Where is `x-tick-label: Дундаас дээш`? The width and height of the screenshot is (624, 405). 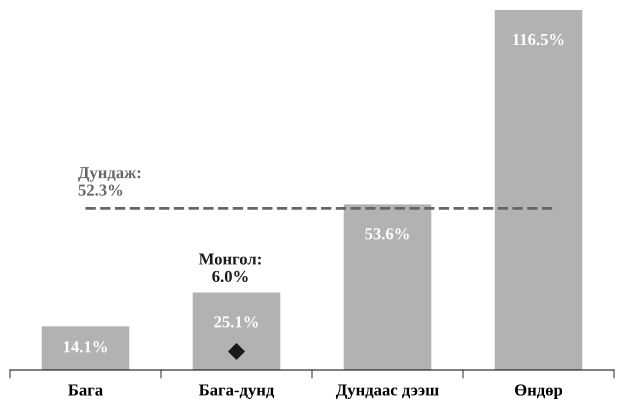
x-tick-label: Дундаас дээш is located at coordinates (387, 392).